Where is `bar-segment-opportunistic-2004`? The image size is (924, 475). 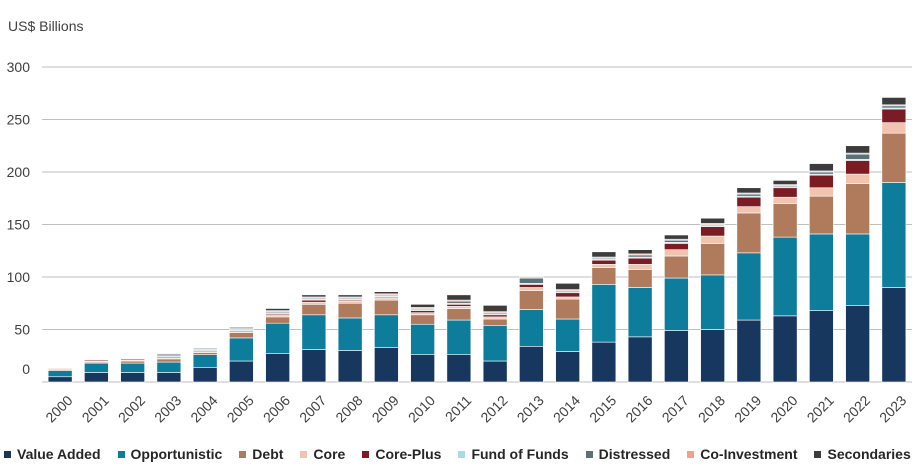
bar-segment-opportunistic-2004 is located at coordinates (205, 361).